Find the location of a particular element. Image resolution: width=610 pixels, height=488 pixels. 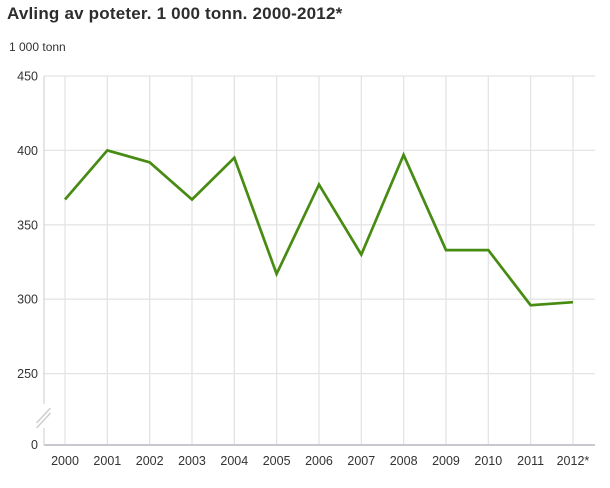

x-tick-label: 2011 is located at coordinates (530, 461).